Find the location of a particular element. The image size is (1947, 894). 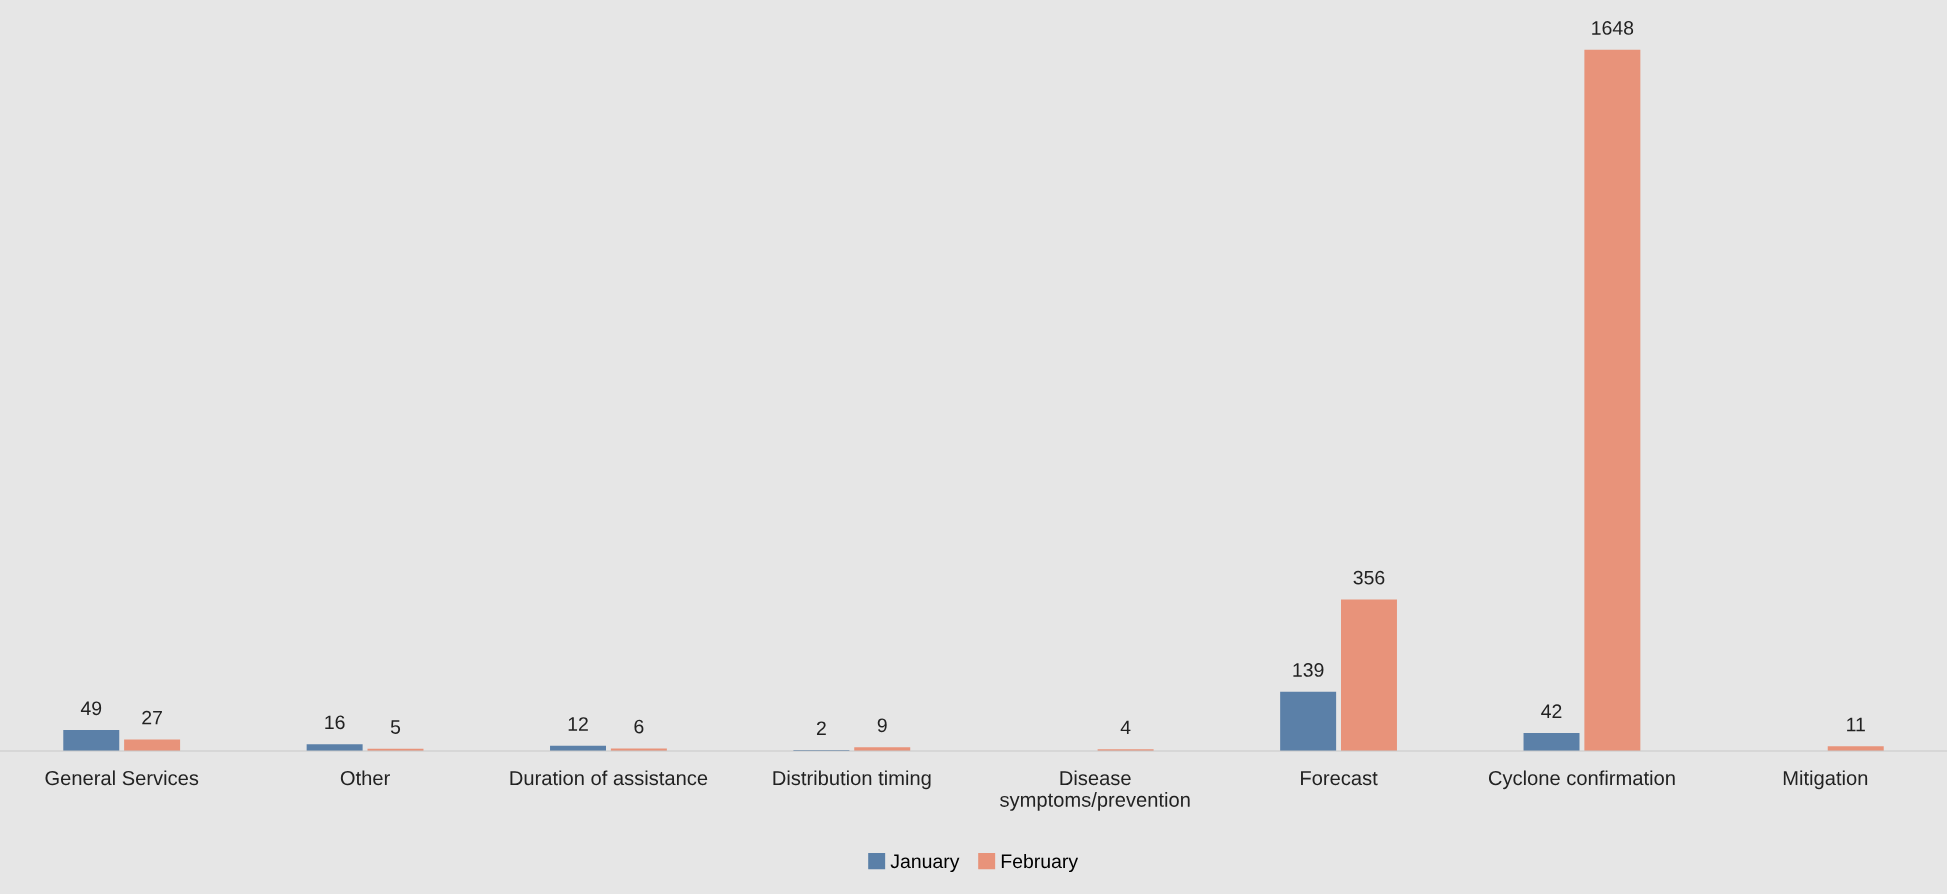

data-label: 16 is located at coordinates (335, 722).